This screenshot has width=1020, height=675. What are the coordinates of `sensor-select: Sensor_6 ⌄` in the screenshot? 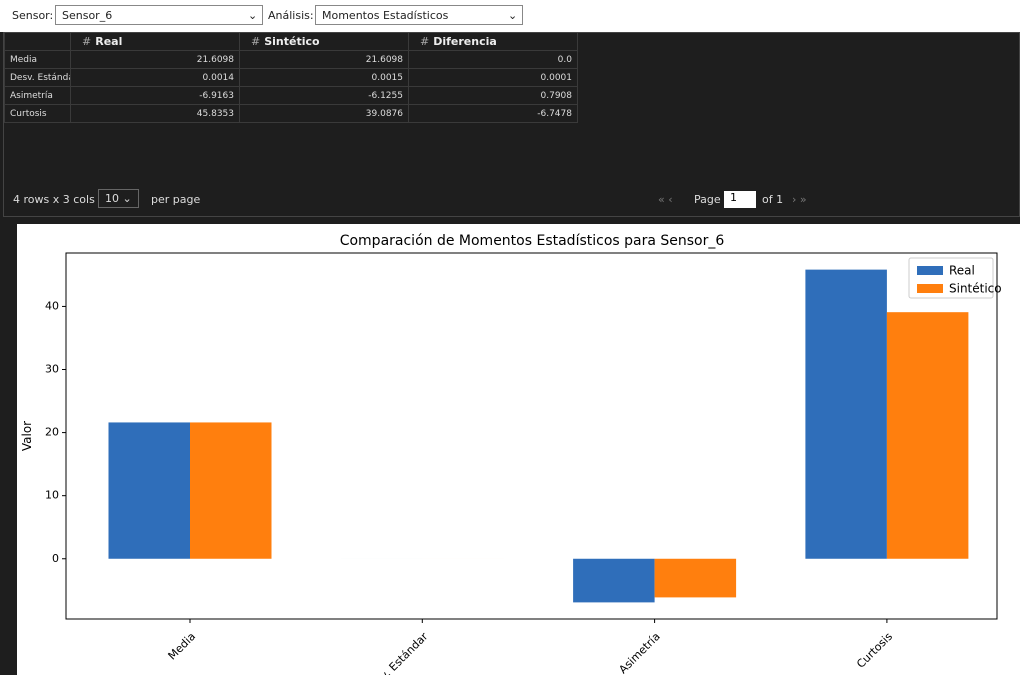 It's located at (159, 15).